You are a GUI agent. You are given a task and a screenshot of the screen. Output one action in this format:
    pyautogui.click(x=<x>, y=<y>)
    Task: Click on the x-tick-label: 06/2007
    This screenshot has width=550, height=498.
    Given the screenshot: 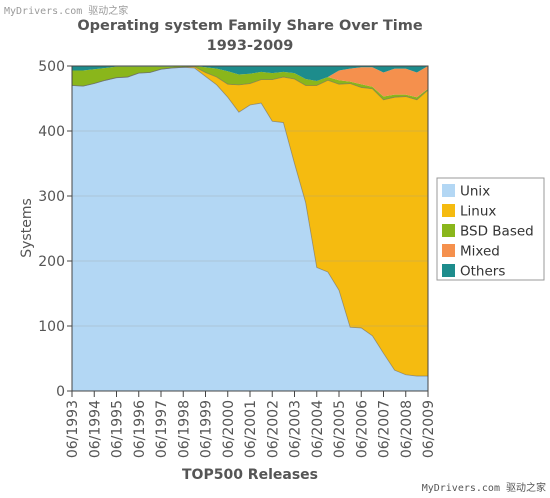 What is the action you would take?
    pyautogui.click(x=385, y=429)
    